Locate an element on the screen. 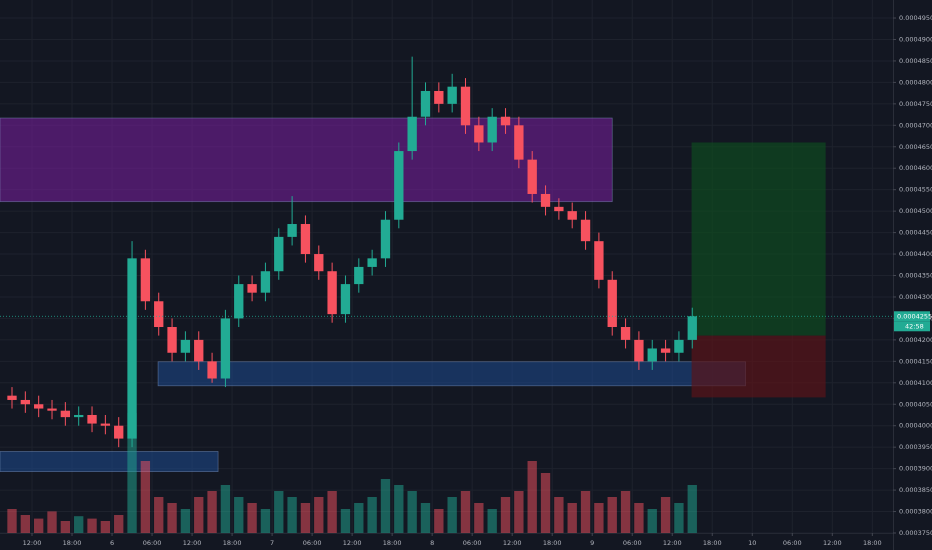  y-tick-label: 0.0004900 is located at coordinates (915, 39).